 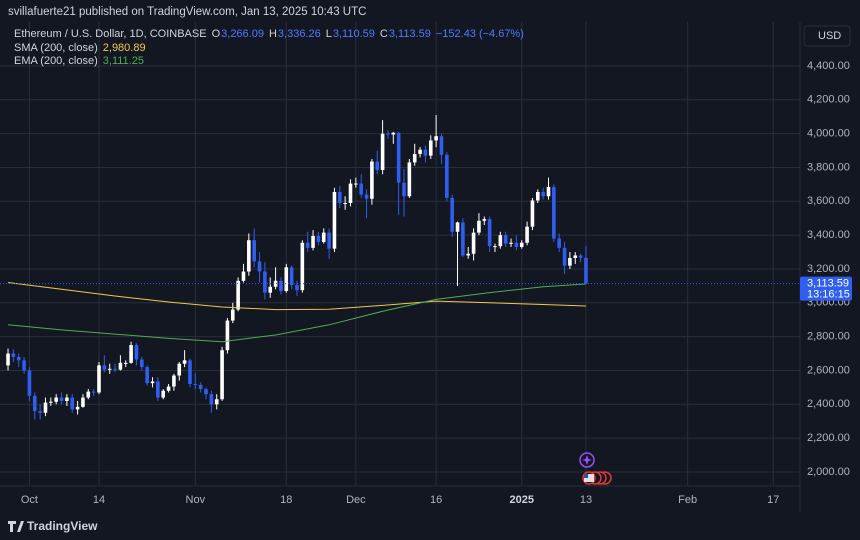 What do you see at coordinates (828, 167) in the screenshot?
I see `y-tick-label: 3,800.00` at bounding box center [828, 167].